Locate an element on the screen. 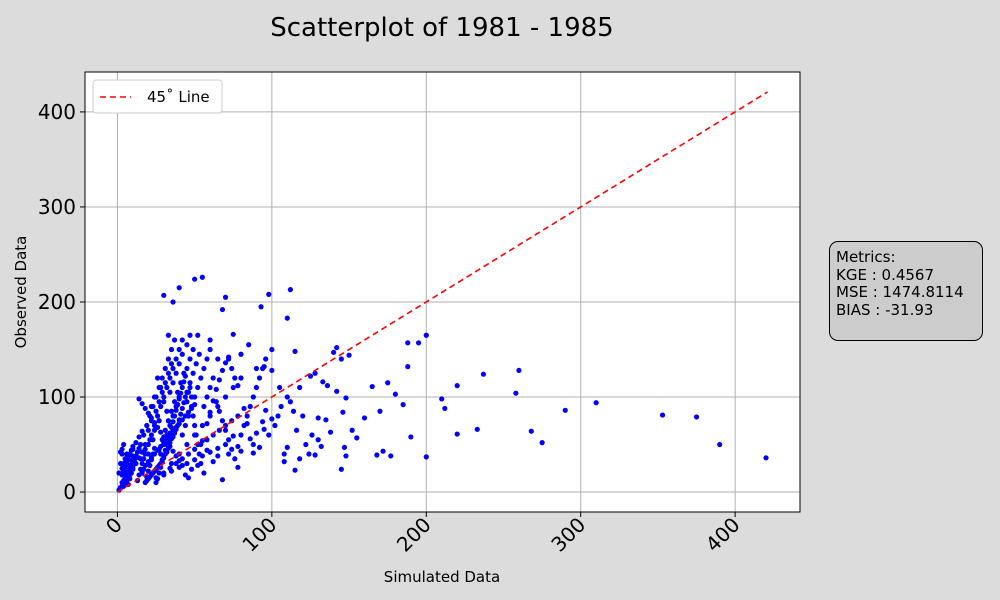 Image resolution: width=1000 pixels, height=600 pixels. metric-mse: MSE : 1474.8114 is located at coordinates (900, 292).